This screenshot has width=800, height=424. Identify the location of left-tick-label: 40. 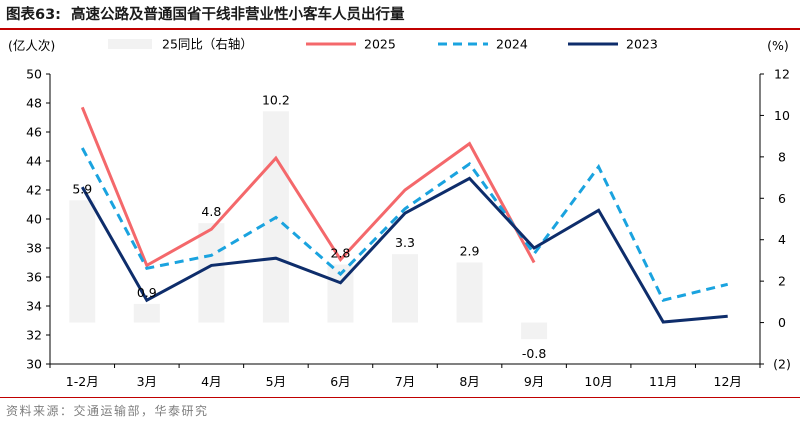
(34, 219).